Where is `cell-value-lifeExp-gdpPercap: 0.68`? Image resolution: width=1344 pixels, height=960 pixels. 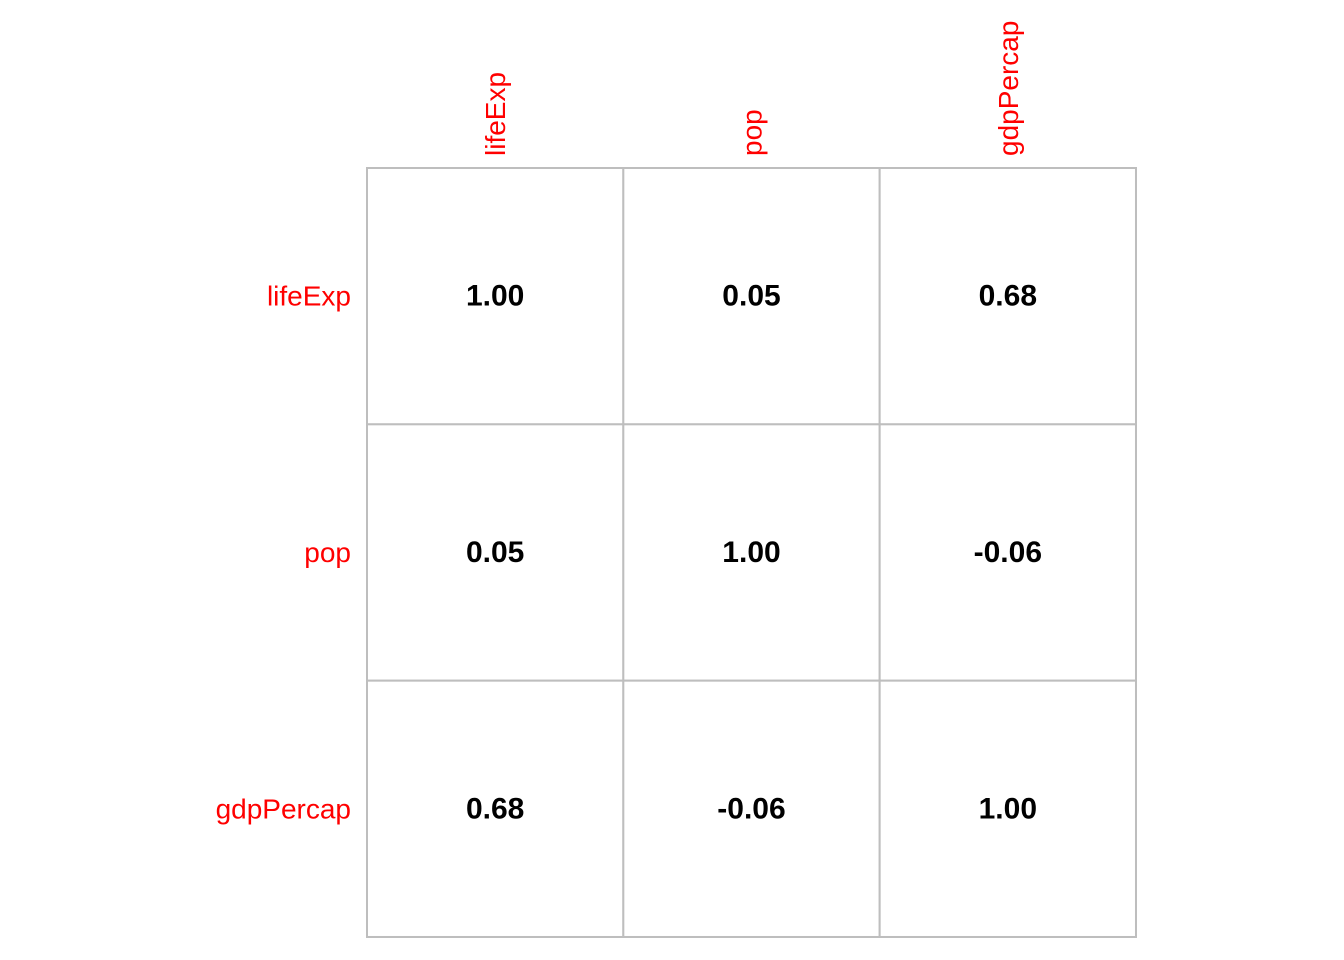 cell-value-lifeExp-gdpPercap: 0.68 is located at coordinates (1008, 296).